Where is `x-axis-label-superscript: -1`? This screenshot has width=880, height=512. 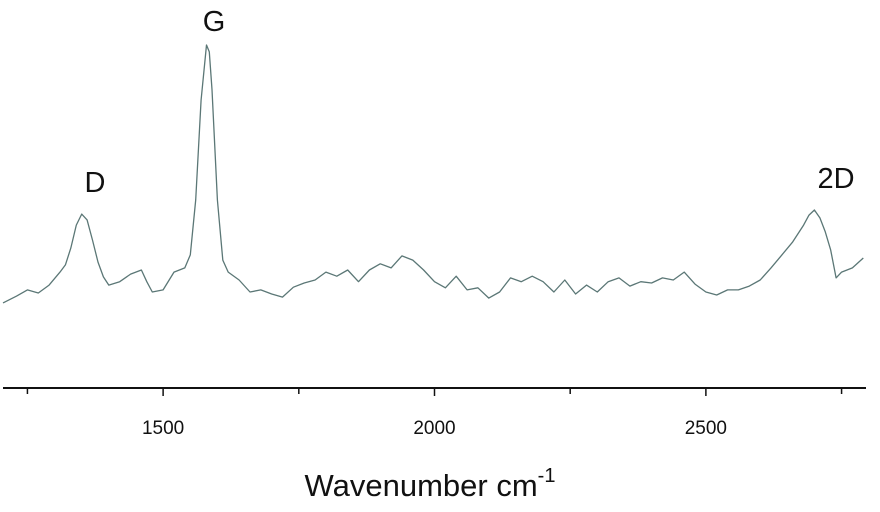
x-axis-label-superscript: -1 is located at coordinates (547, 476).